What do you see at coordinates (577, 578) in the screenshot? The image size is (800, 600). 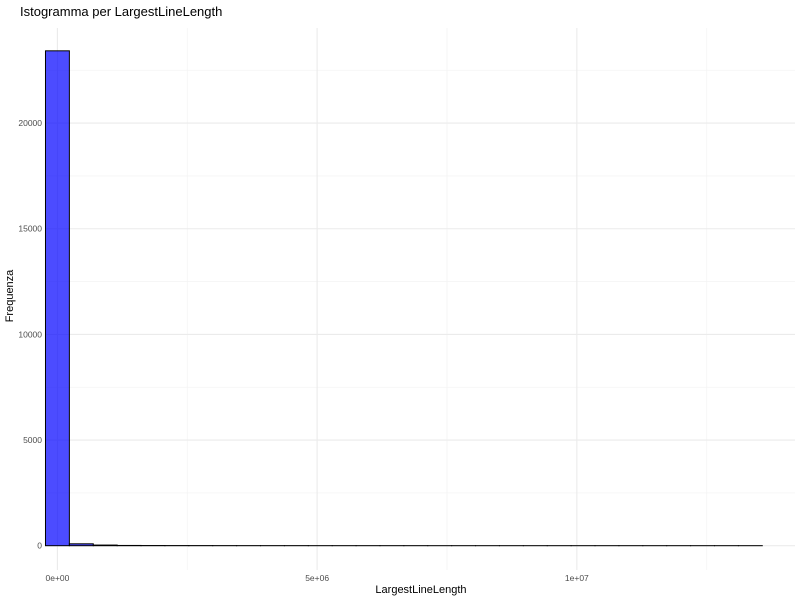 I see `x-tick-label: 1e+07` at bounding box center [577, 578].